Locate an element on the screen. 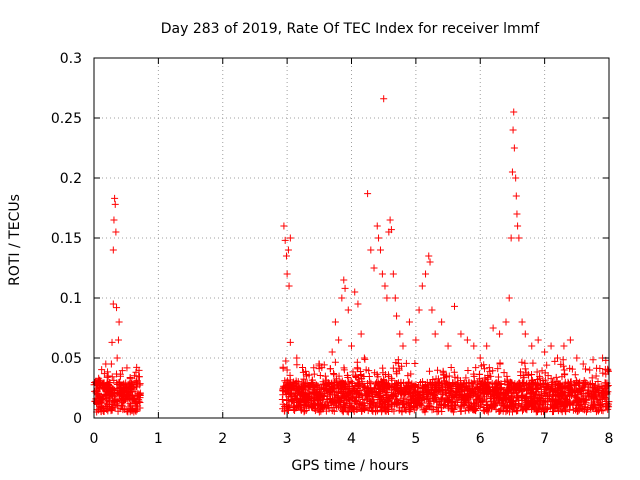  x-tick-label: 5 is located at coordinates (415, 439).